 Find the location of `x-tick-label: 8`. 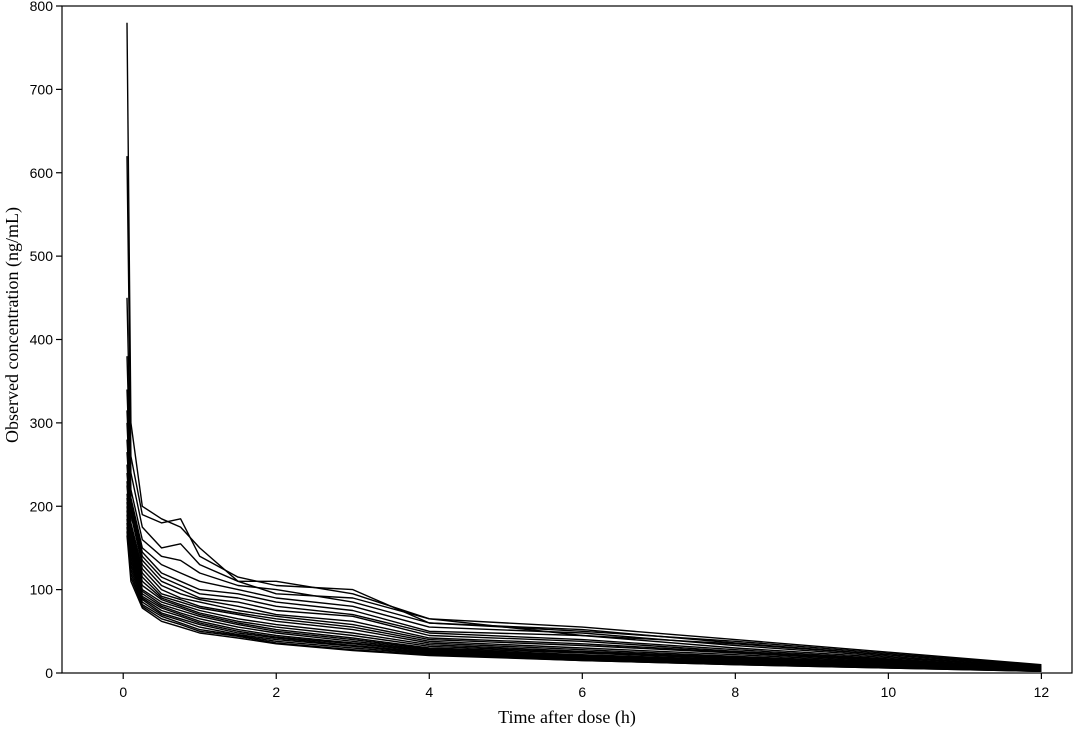

x-tick-label: 8 is located at coordinates (735, 692).